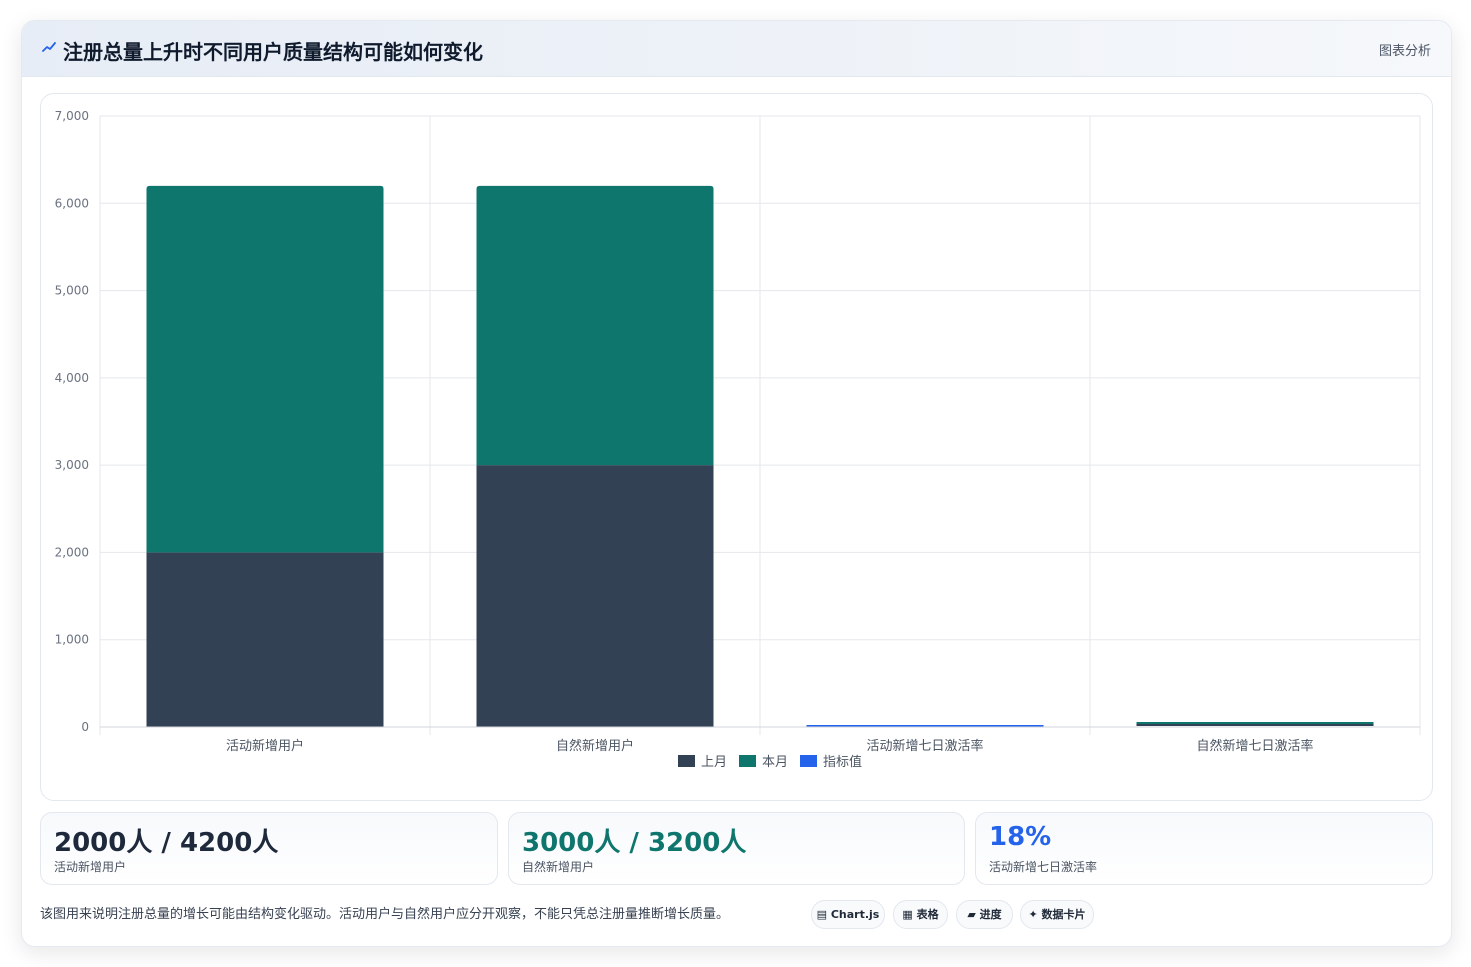 This screenshot has width=1471, height=967. Describe the element at coordinates (72, 116) in the screenshot. I see `y-tick-label: 7,000` at that location.